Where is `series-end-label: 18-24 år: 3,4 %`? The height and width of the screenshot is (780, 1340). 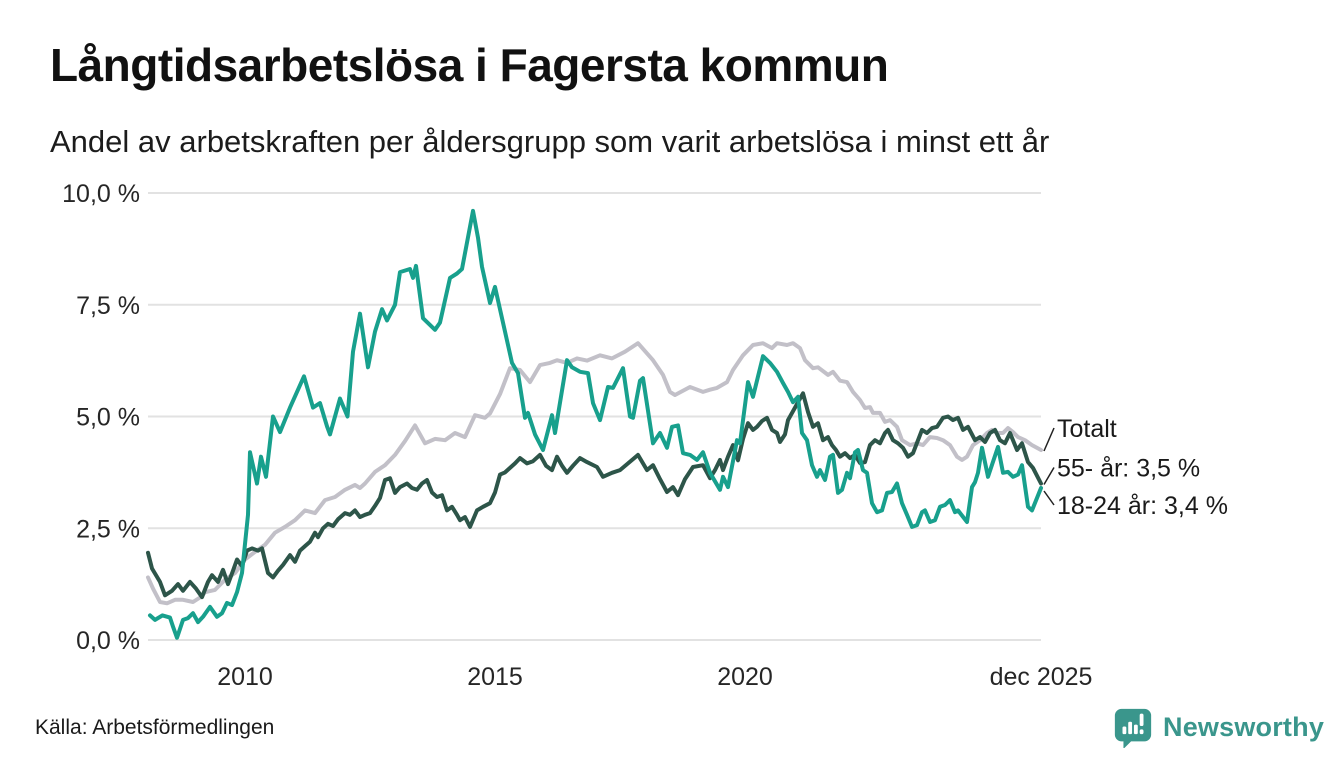 series-end-label: 18-24 år: 3,4 % is located at coordinates (1142, 506).